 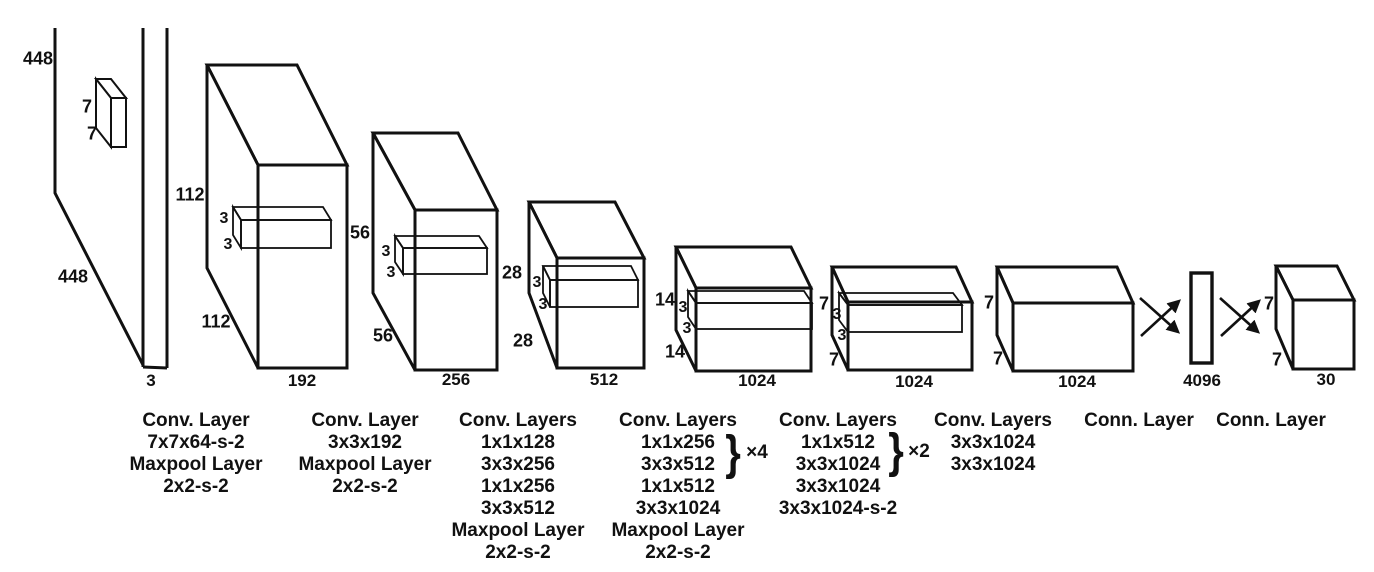 What do you see at coordinates (998, 358) in the screenshot?
I see `block6-bottom-label: 7` at bounding box center [998, 358].